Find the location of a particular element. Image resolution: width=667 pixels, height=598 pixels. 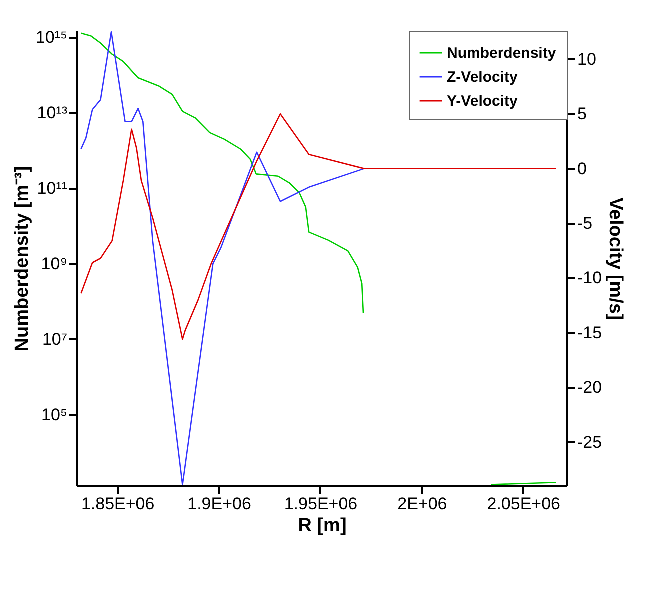

y2-tick-label: 0 is located at coordinates (582, 168).